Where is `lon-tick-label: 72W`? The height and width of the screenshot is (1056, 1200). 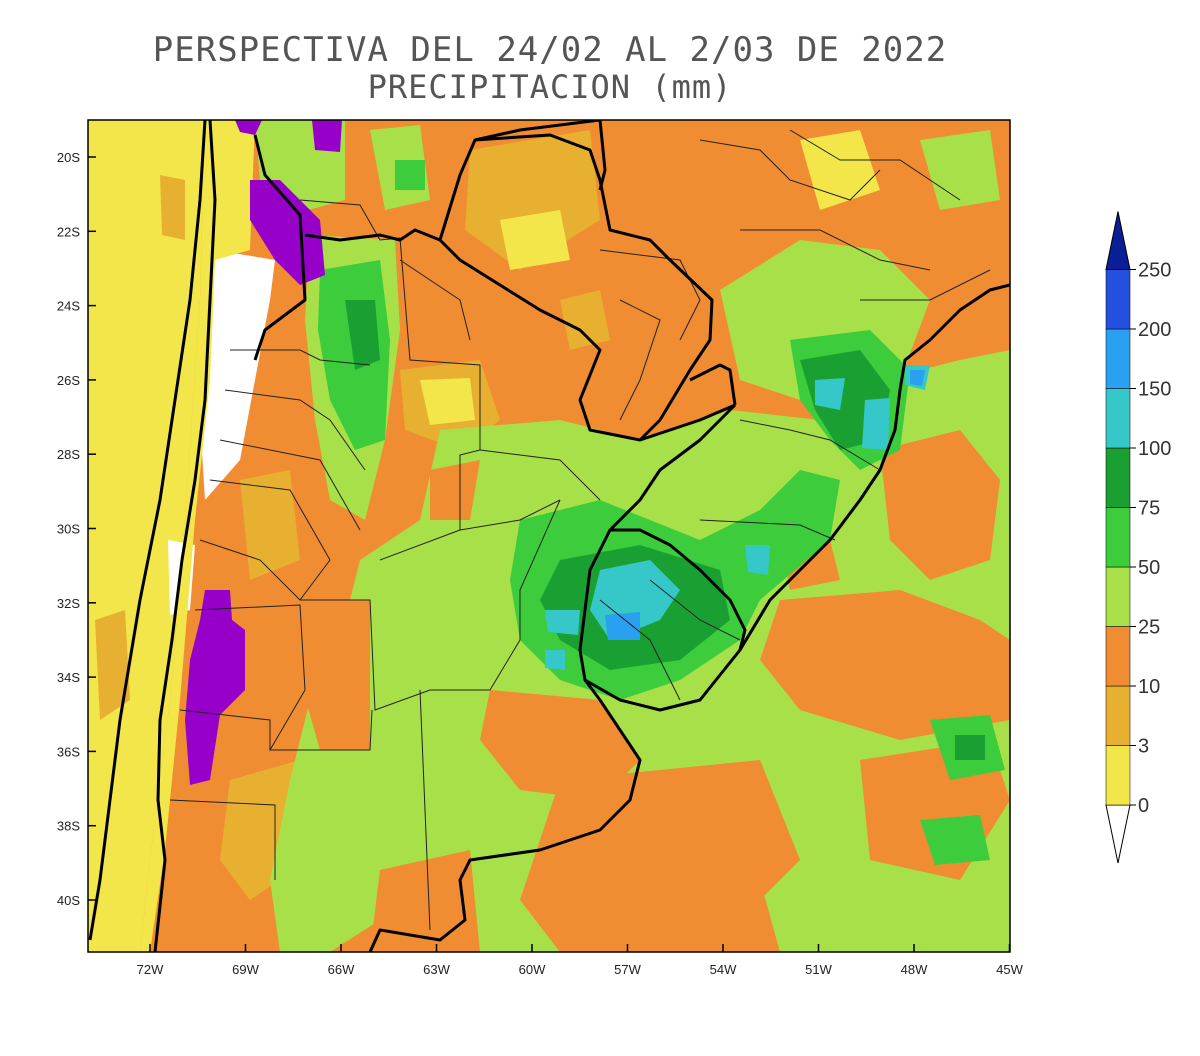 lon-tick-label: 72W is located at coordinates (150, 969).